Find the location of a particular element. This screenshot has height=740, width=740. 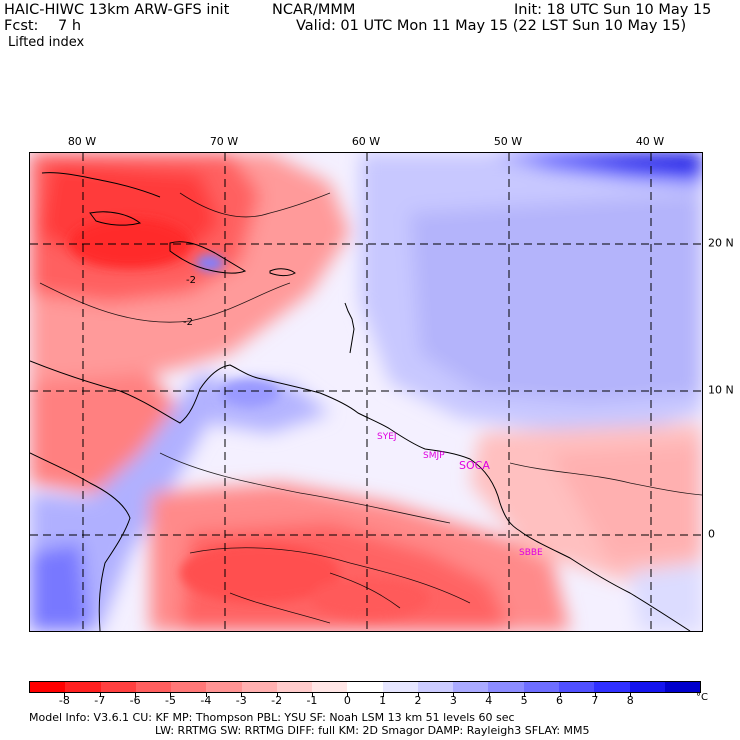

colorbar-label: -7 is located at coordinates (100, 700).